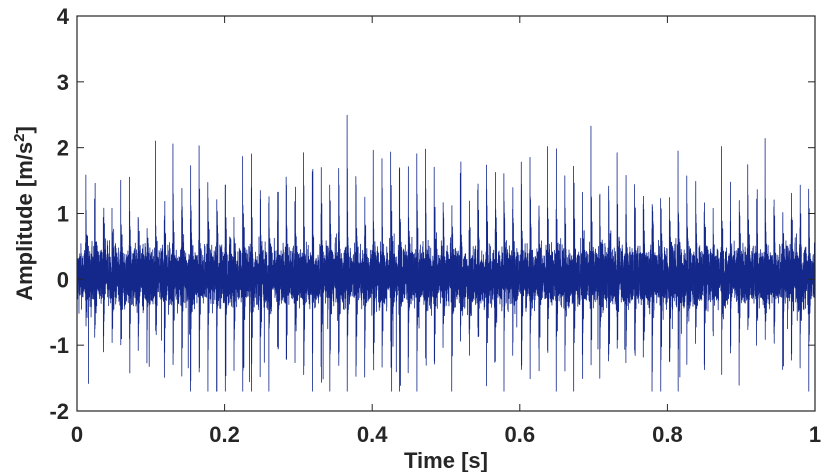 This screenshot has height=472, width=827. What do you see at coordinates (59, 345) in the screenshot?
I see `y-tick-label-1: -1` at bounding box center [59, 345].